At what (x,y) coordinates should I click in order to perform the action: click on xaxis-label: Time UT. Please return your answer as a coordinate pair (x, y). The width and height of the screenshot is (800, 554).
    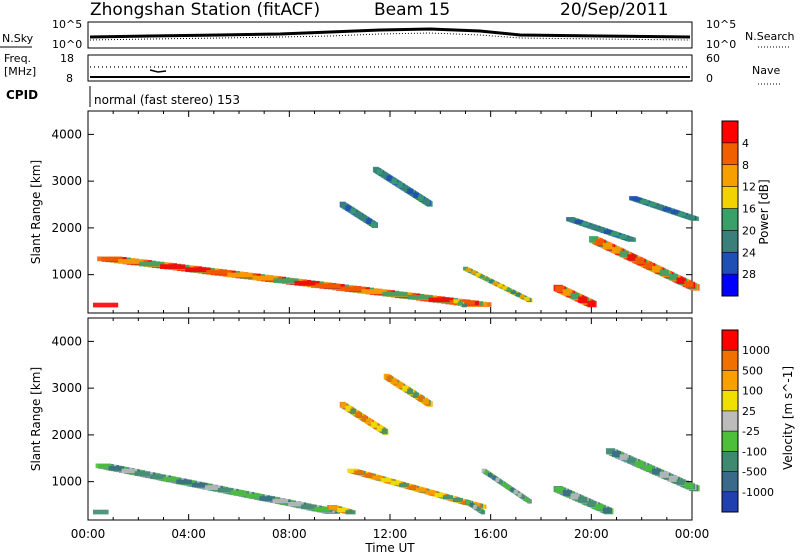
    Looking at the image, I should click on (389, 547).